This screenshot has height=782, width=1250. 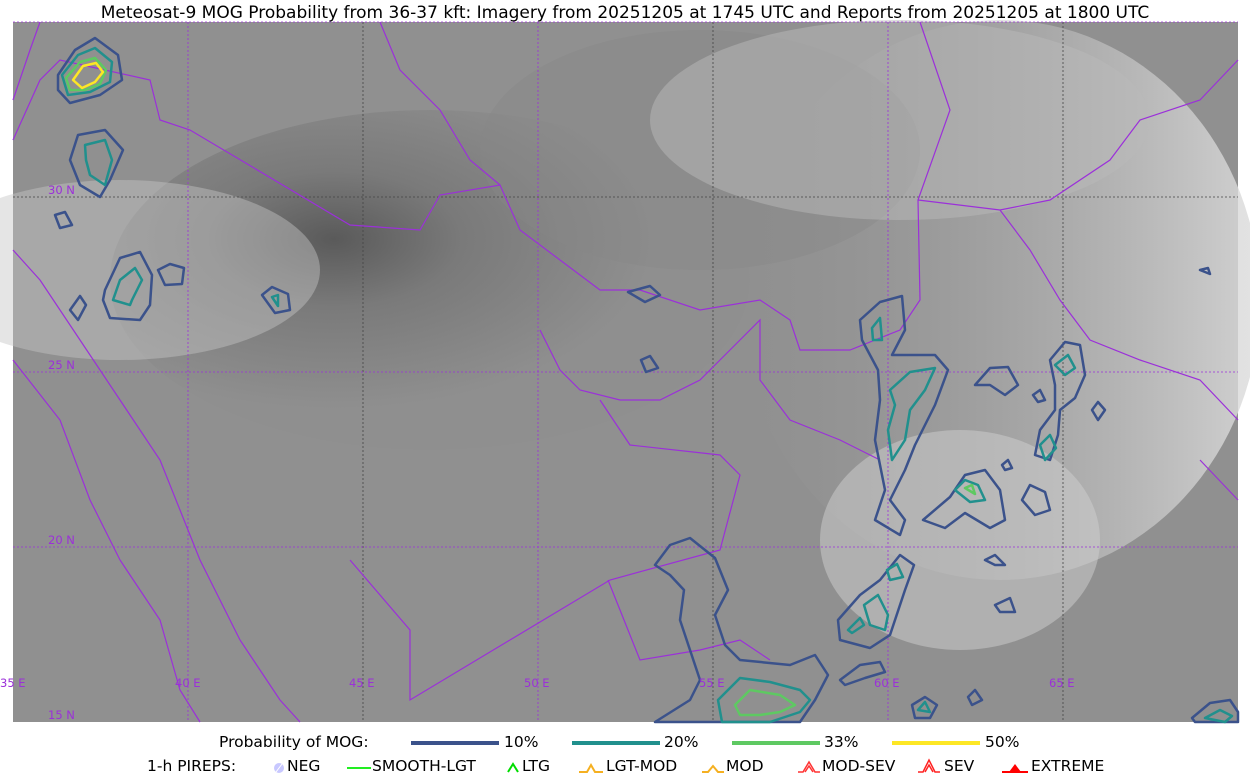 I want to click on legend-item-33: 33%, so click(x=841, y=742).